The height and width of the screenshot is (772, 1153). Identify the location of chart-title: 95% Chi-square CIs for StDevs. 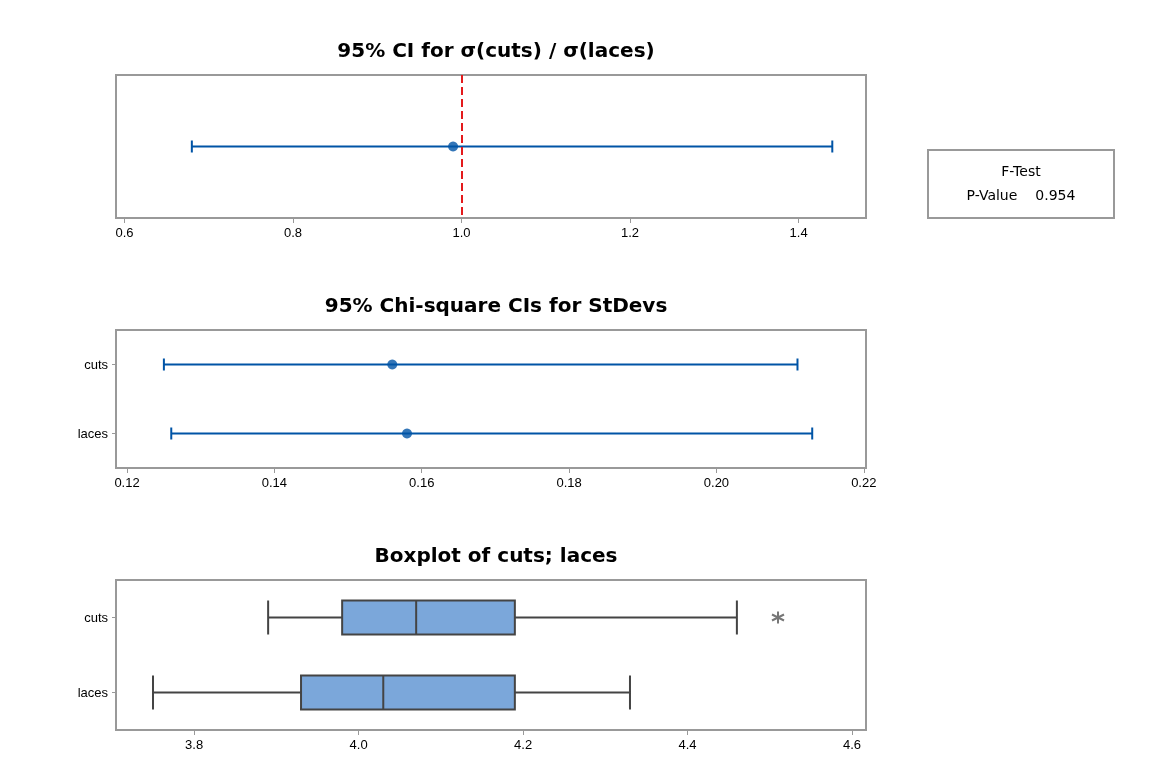
(496, 305).